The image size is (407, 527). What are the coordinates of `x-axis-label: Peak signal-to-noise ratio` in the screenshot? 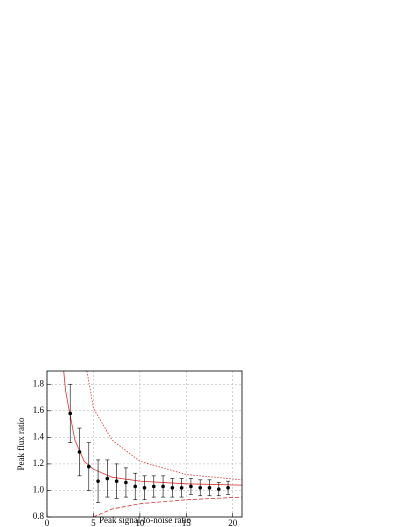 It's located at (145, 520).